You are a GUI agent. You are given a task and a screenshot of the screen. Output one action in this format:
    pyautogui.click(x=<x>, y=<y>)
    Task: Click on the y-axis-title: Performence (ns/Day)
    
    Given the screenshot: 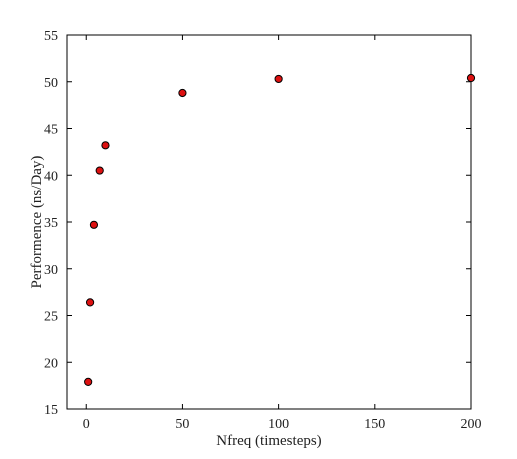 What is the action you would take?
    pyautogui.click(x=37, y=222)
    